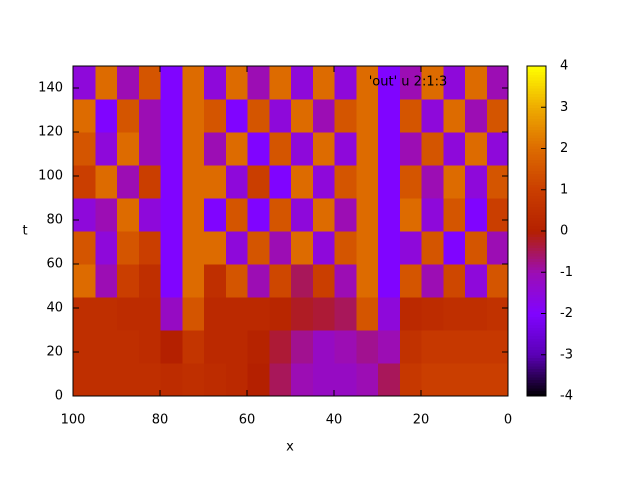  What do you see at coordinates (566, 396) in the screenshot?
I see `colorbar-tick-label: -4` at bounding box center [566, 396].